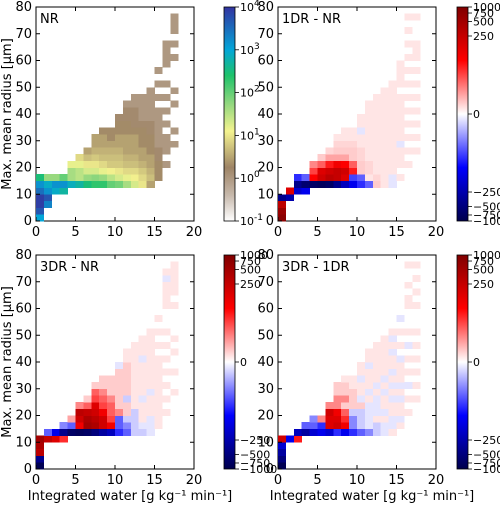 Image resolution: width=500 pixels, height=507 pixels. Describe the element at coordinates (23, 309) in the screenshot. I see `y-tick-label: 60` at that location.